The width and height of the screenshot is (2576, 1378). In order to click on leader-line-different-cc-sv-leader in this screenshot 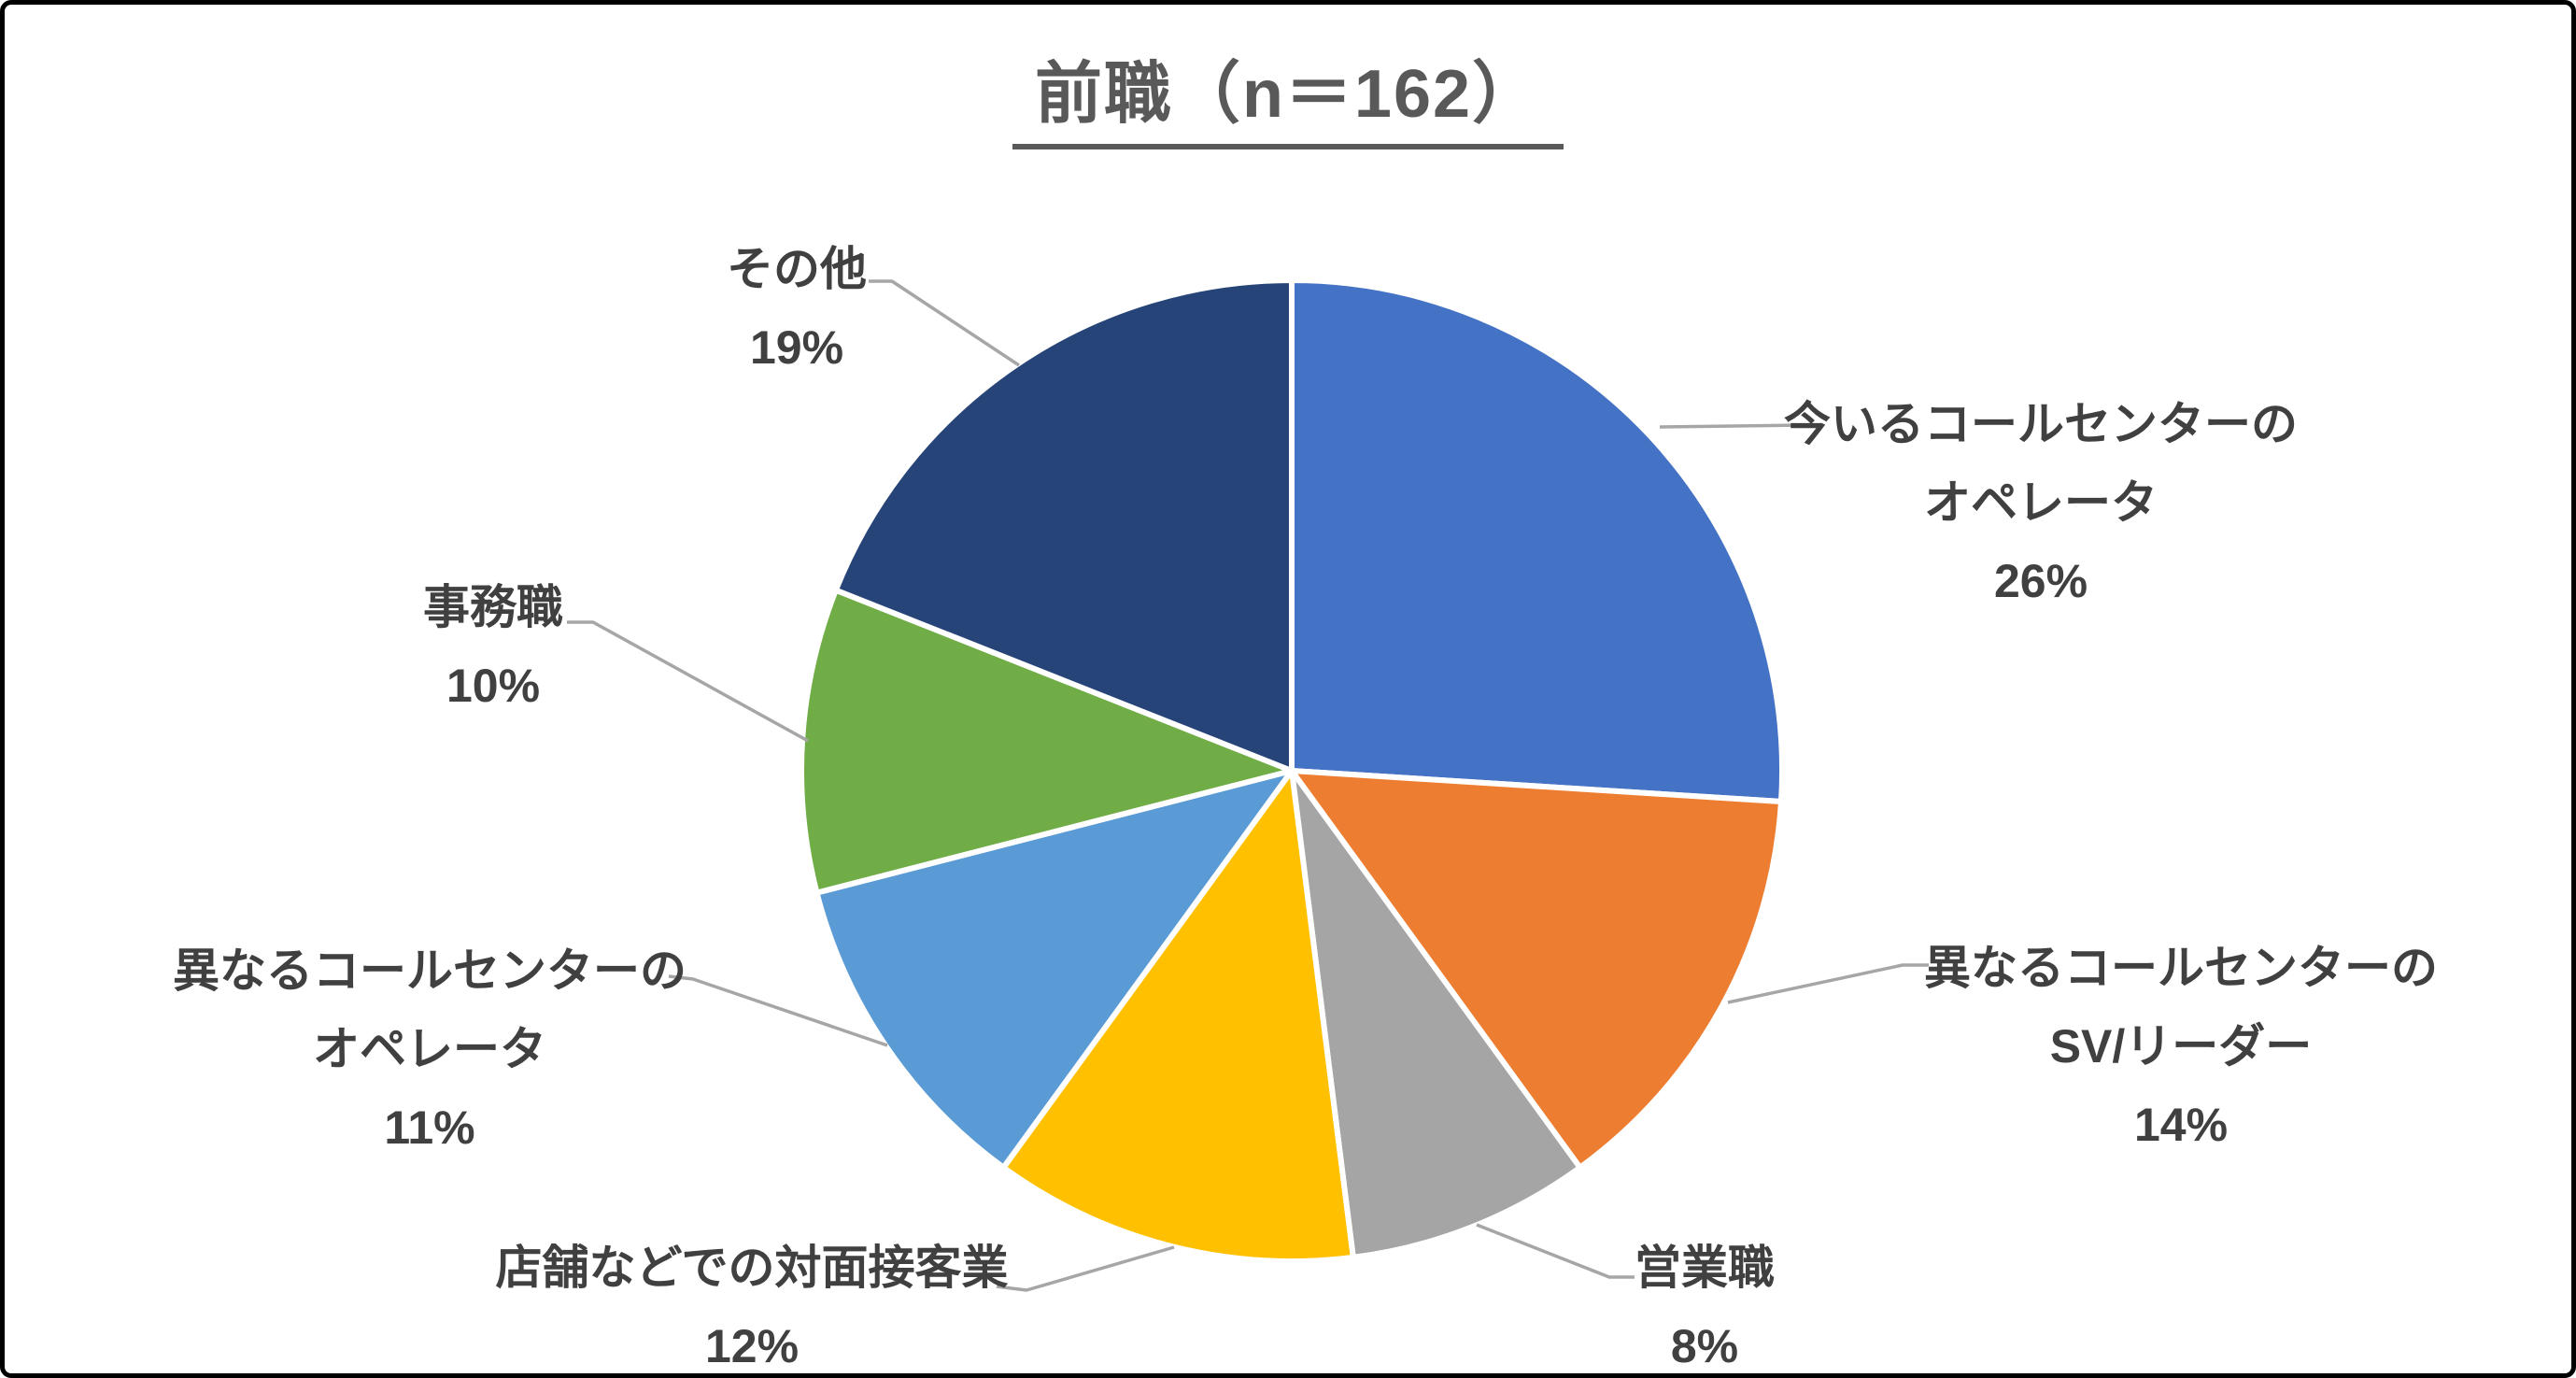, I will do `click(1828, 983)`.